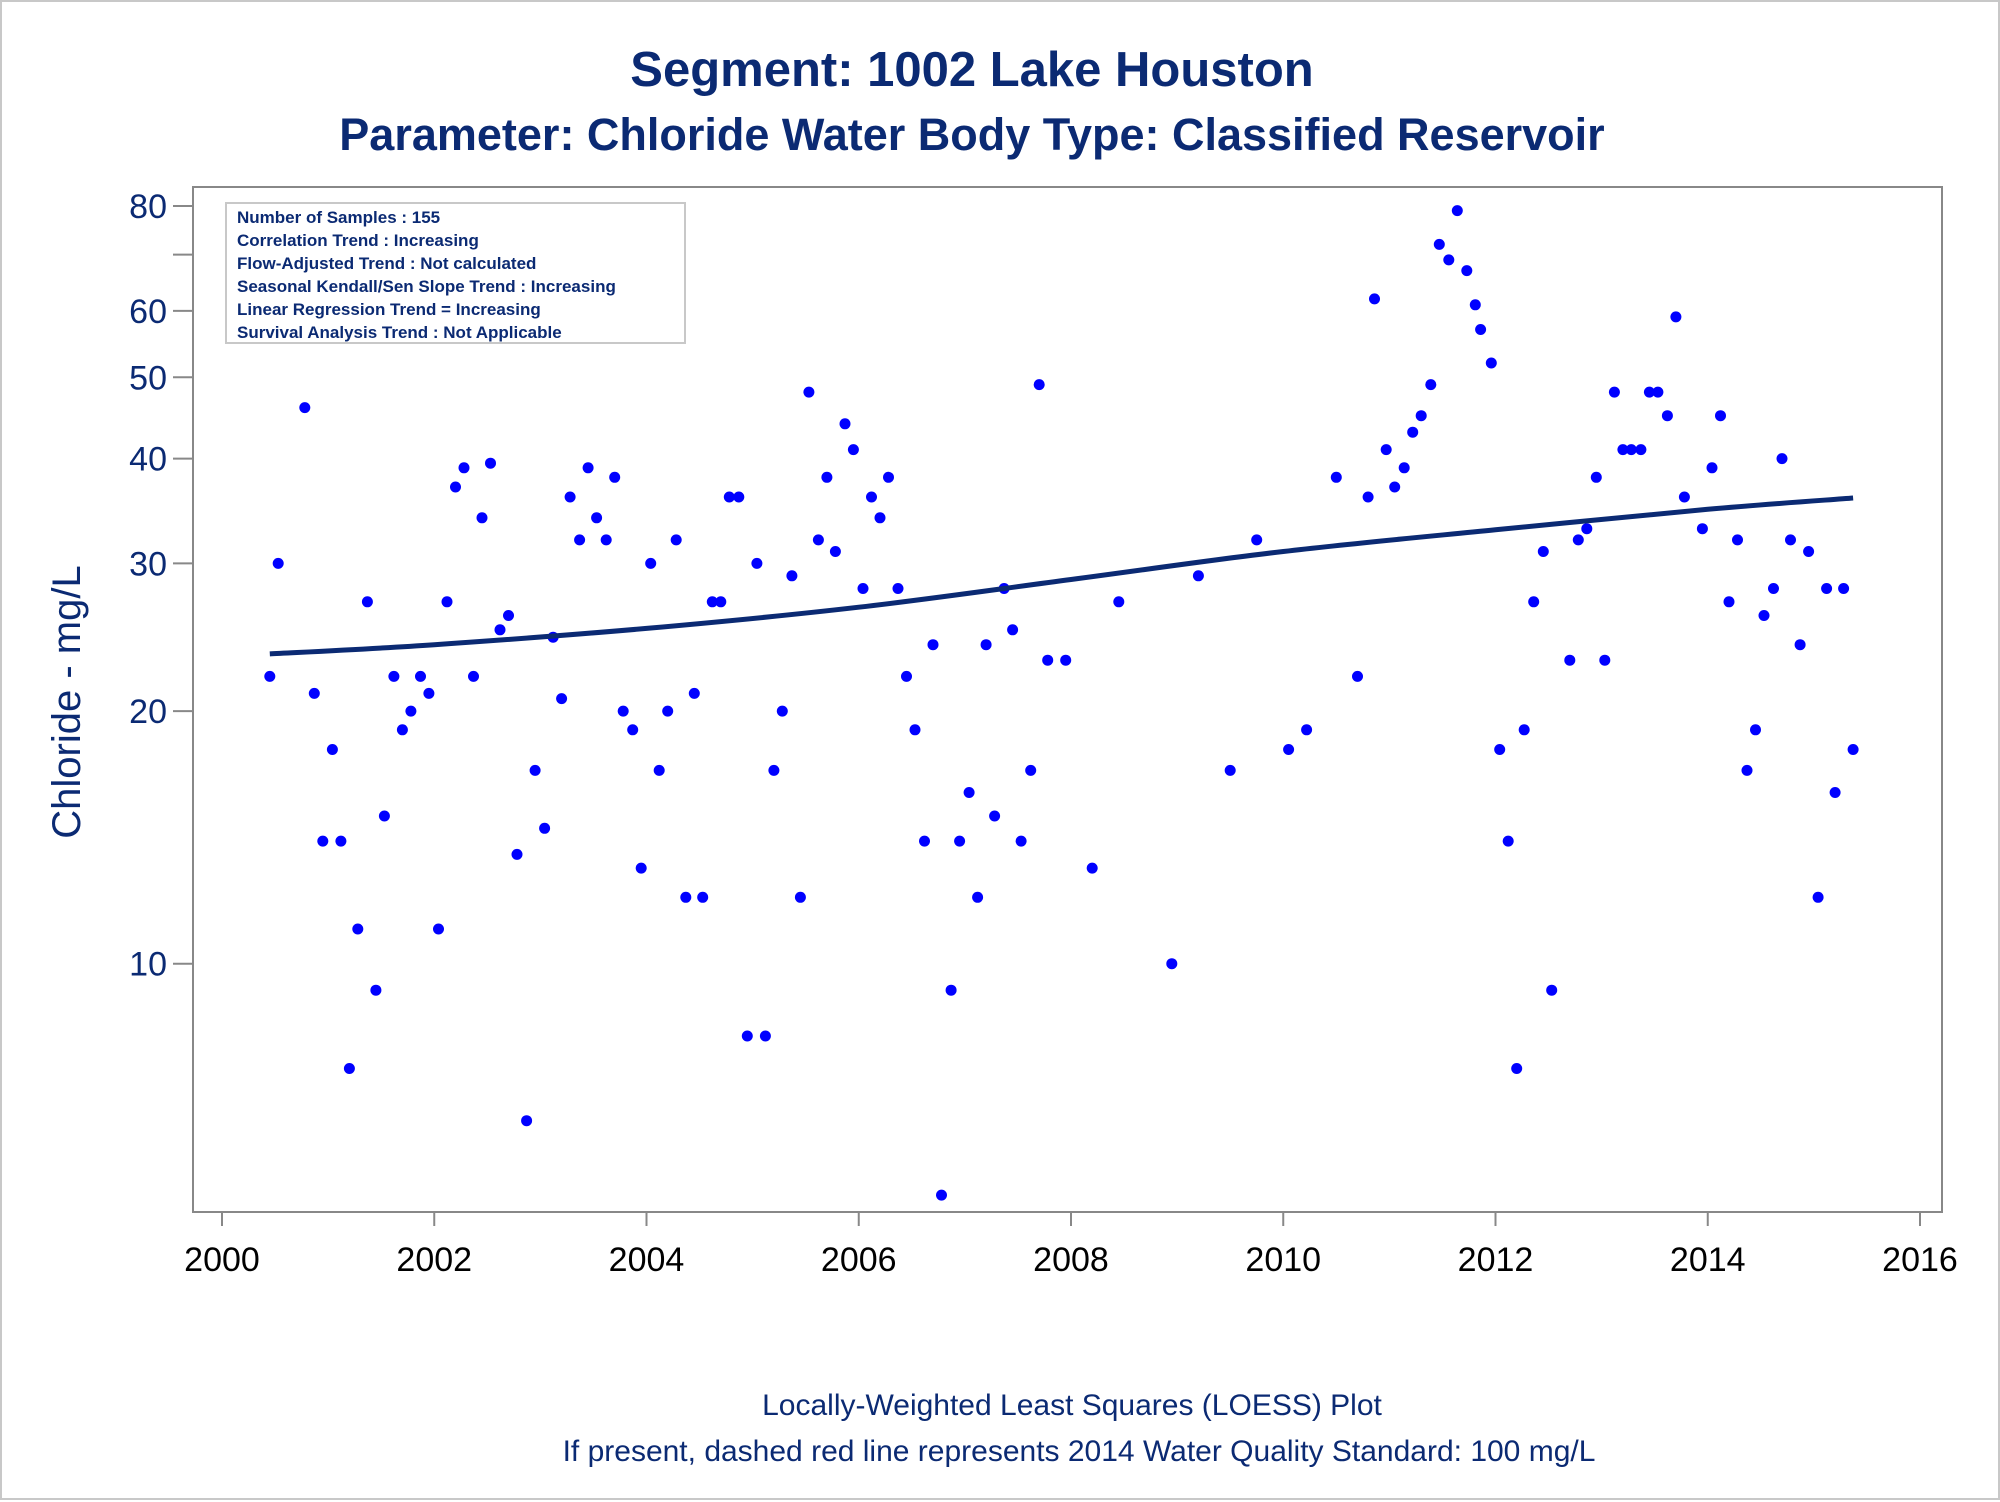 This screenshot has height=1502, width=2000. Describe the element at coordinates (338, 217) in the screenshot. I see `stat-sample-count: Number of Samples : 155` at that location.